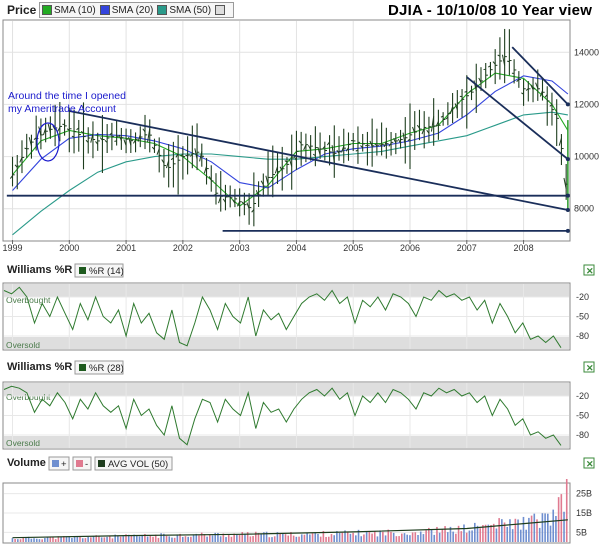  I want to click on wr28-close-button, so click(589, 367).